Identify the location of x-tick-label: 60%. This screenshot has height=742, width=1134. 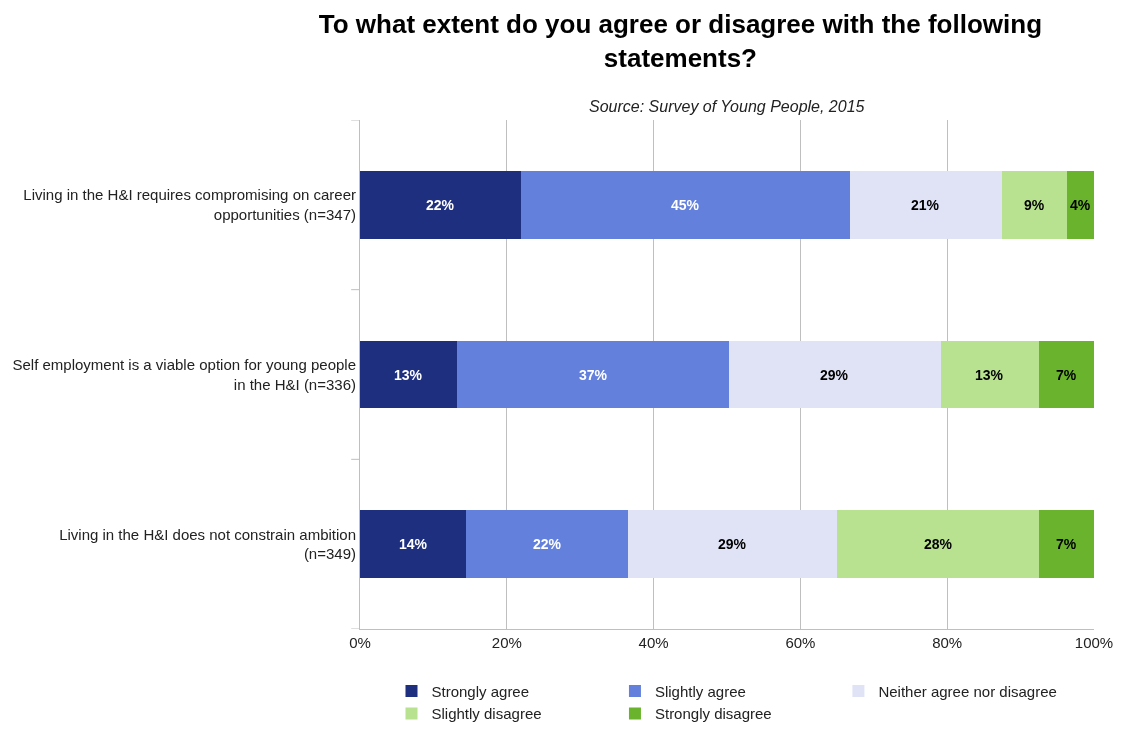
(800, 642).